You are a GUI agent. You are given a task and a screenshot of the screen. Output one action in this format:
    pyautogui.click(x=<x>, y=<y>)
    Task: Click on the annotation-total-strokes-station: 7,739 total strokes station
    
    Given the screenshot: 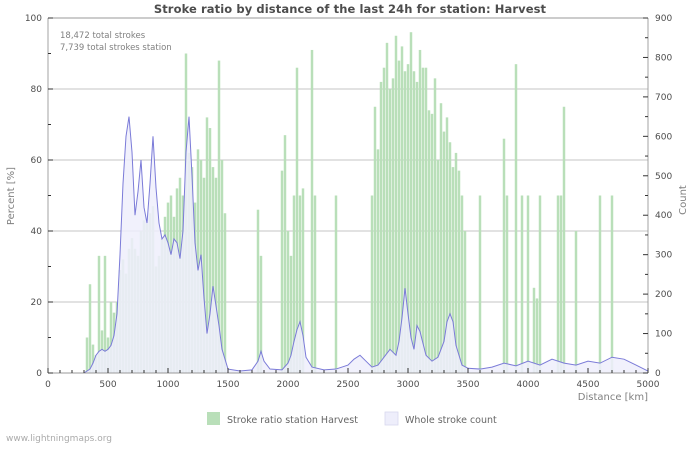 What is the action you would take?
    pyautogui.click(x=116, y=48)
    